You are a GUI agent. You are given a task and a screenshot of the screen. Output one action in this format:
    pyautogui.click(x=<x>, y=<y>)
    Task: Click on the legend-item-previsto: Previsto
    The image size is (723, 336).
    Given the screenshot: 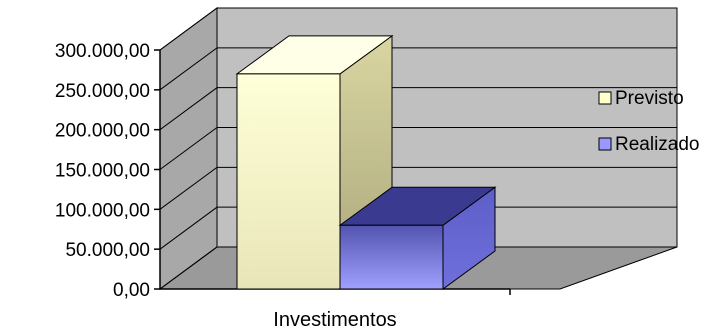 What is the action you would take?
    pyautogui.click(x=641, y=98)
    